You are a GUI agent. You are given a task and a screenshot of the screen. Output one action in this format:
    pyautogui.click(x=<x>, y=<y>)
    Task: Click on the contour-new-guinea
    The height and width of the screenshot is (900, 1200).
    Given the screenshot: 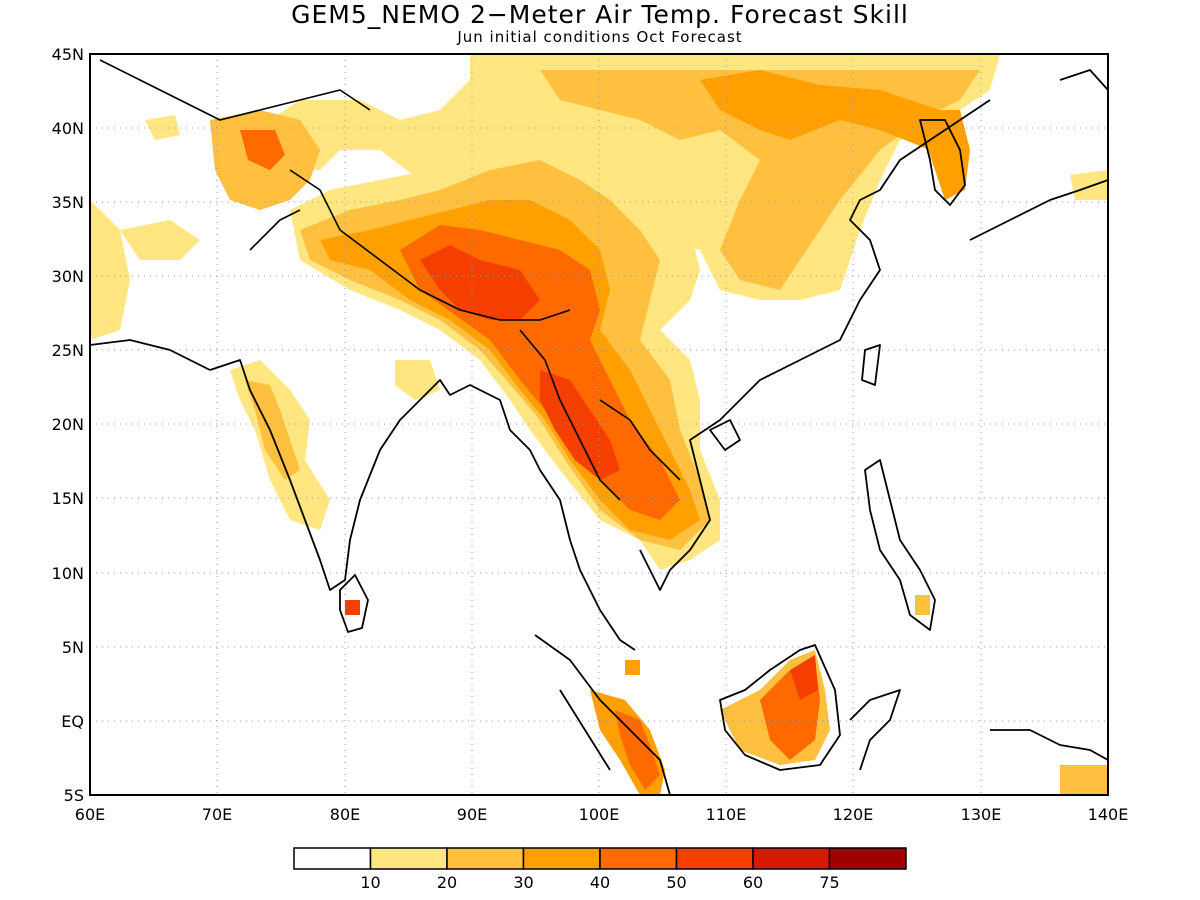 What is the action you would take?
    pyautogui.click(x=1084, y=780)
    